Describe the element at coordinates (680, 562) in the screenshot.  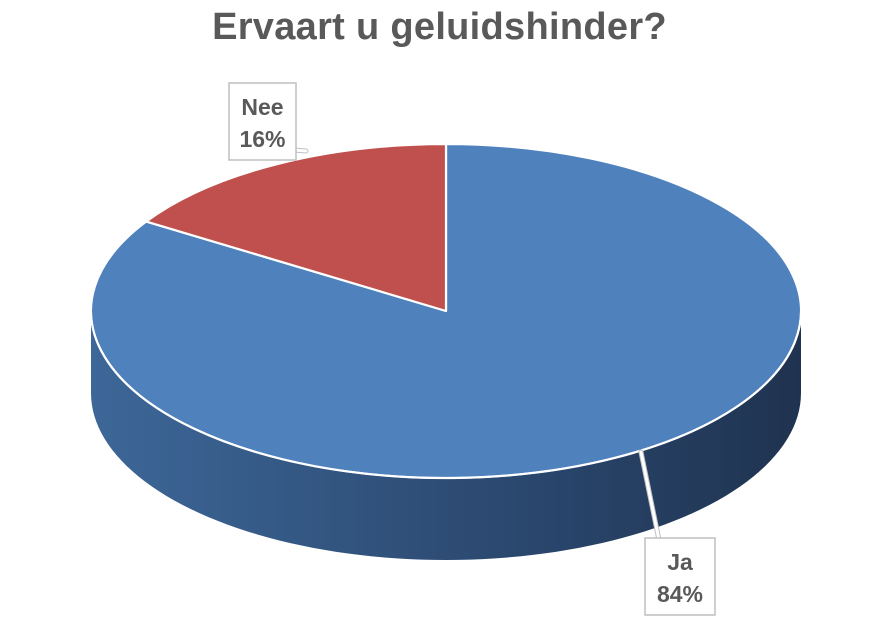
I see `data-label-category: Ja` at that location.